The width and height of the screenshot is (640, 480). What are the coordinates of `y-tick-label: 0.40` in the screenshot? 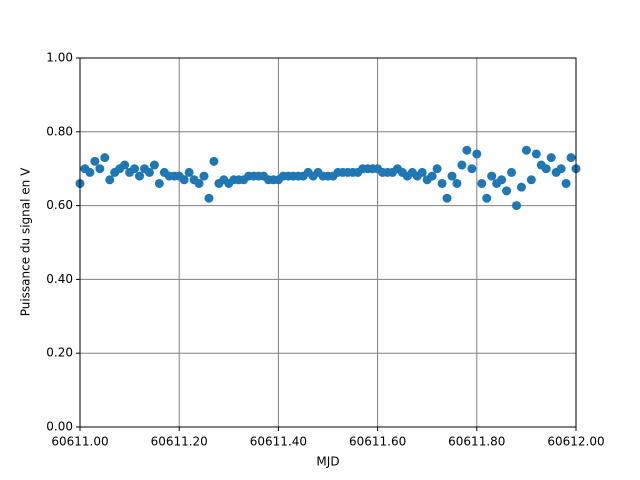 It's located at (59, 279).